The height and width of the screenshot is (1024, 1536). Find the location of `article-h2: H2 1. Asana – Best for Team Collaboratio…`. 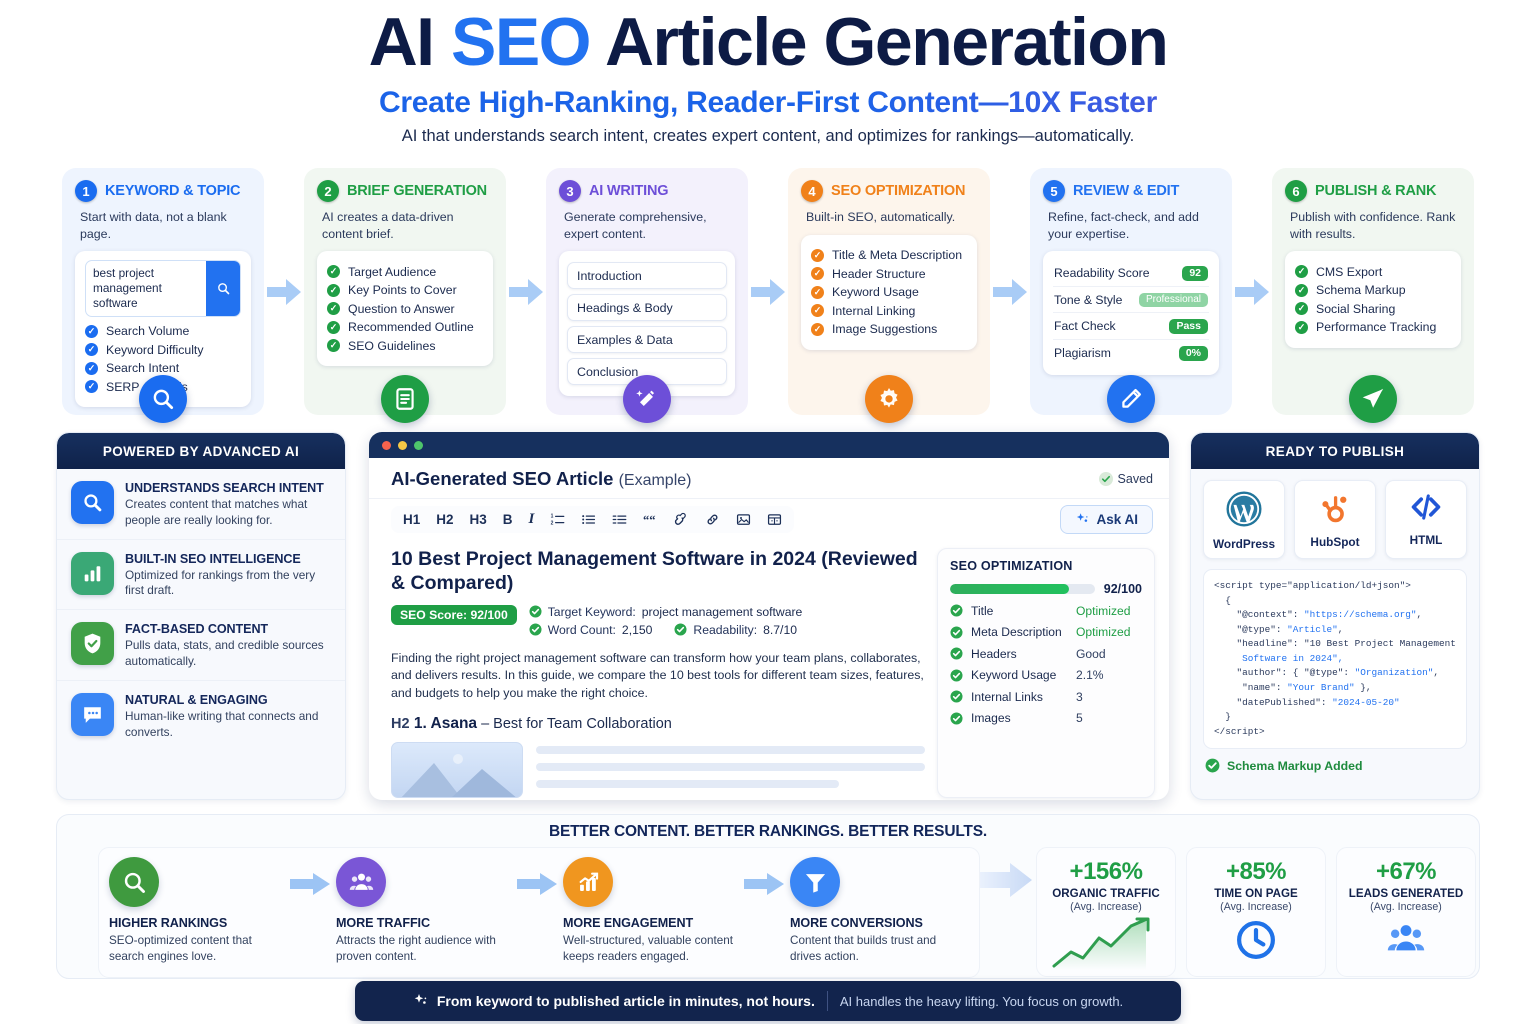

article-h2: H2 1. Asana – Best for Team Collaboratio… is located at coordinates (658, 724).